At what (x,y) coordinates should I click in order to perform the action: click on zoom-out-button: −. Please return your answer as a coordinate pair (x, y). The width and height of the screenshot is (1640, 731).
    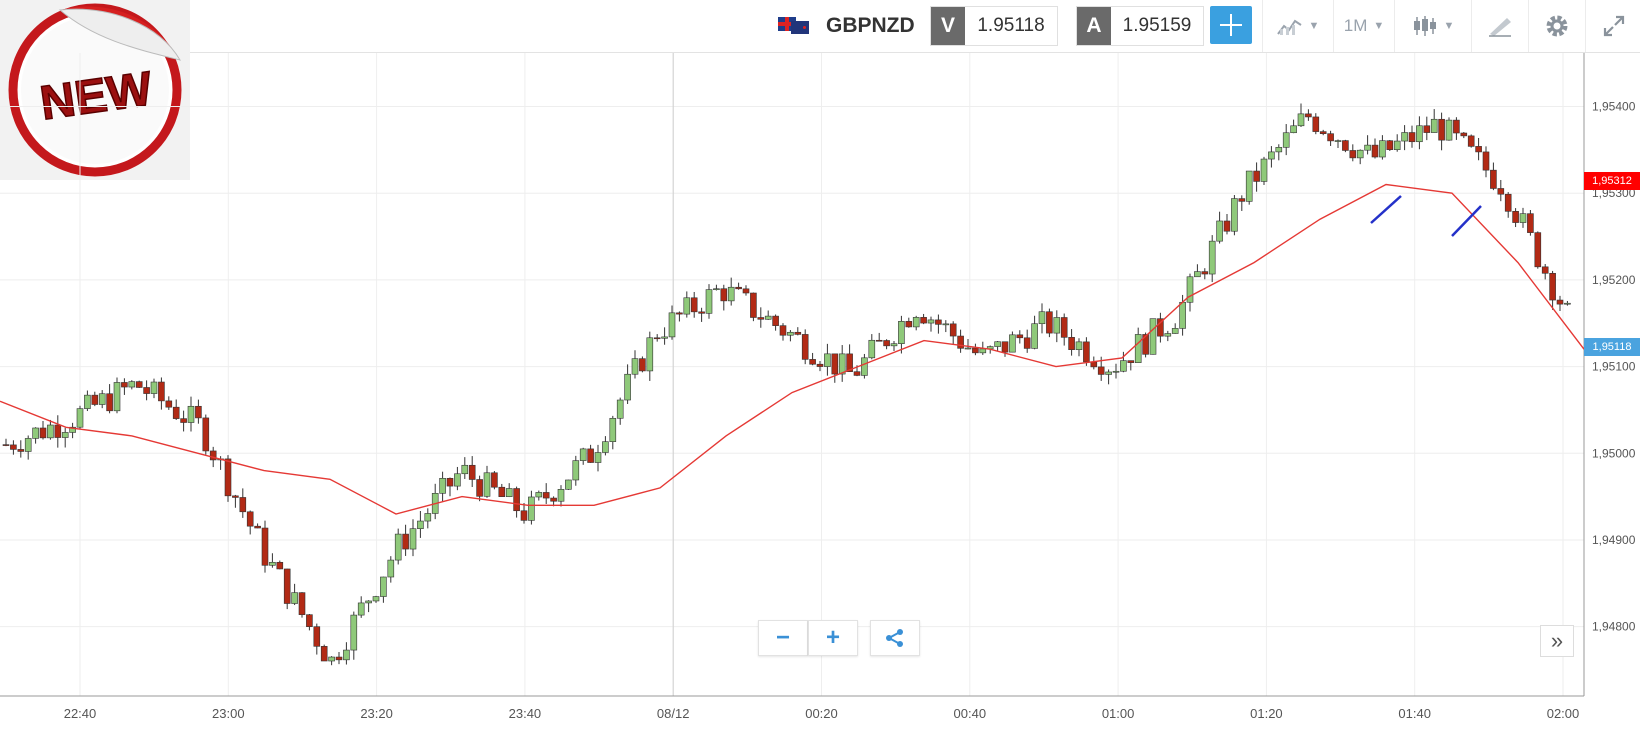
    Looking at the image, I should click on (783, 638).